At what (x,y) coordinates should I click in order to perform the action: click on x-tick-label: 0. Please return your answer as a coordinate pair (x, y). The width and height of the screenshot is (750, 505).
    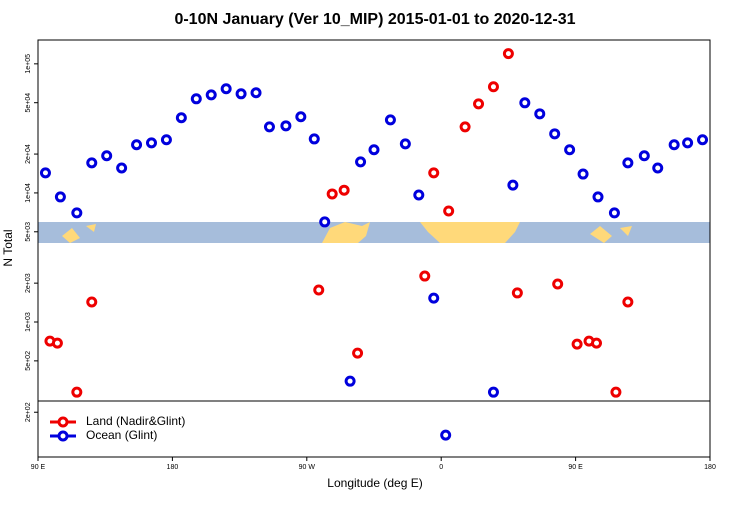
    Looking at the image, I should click on (441, 467).